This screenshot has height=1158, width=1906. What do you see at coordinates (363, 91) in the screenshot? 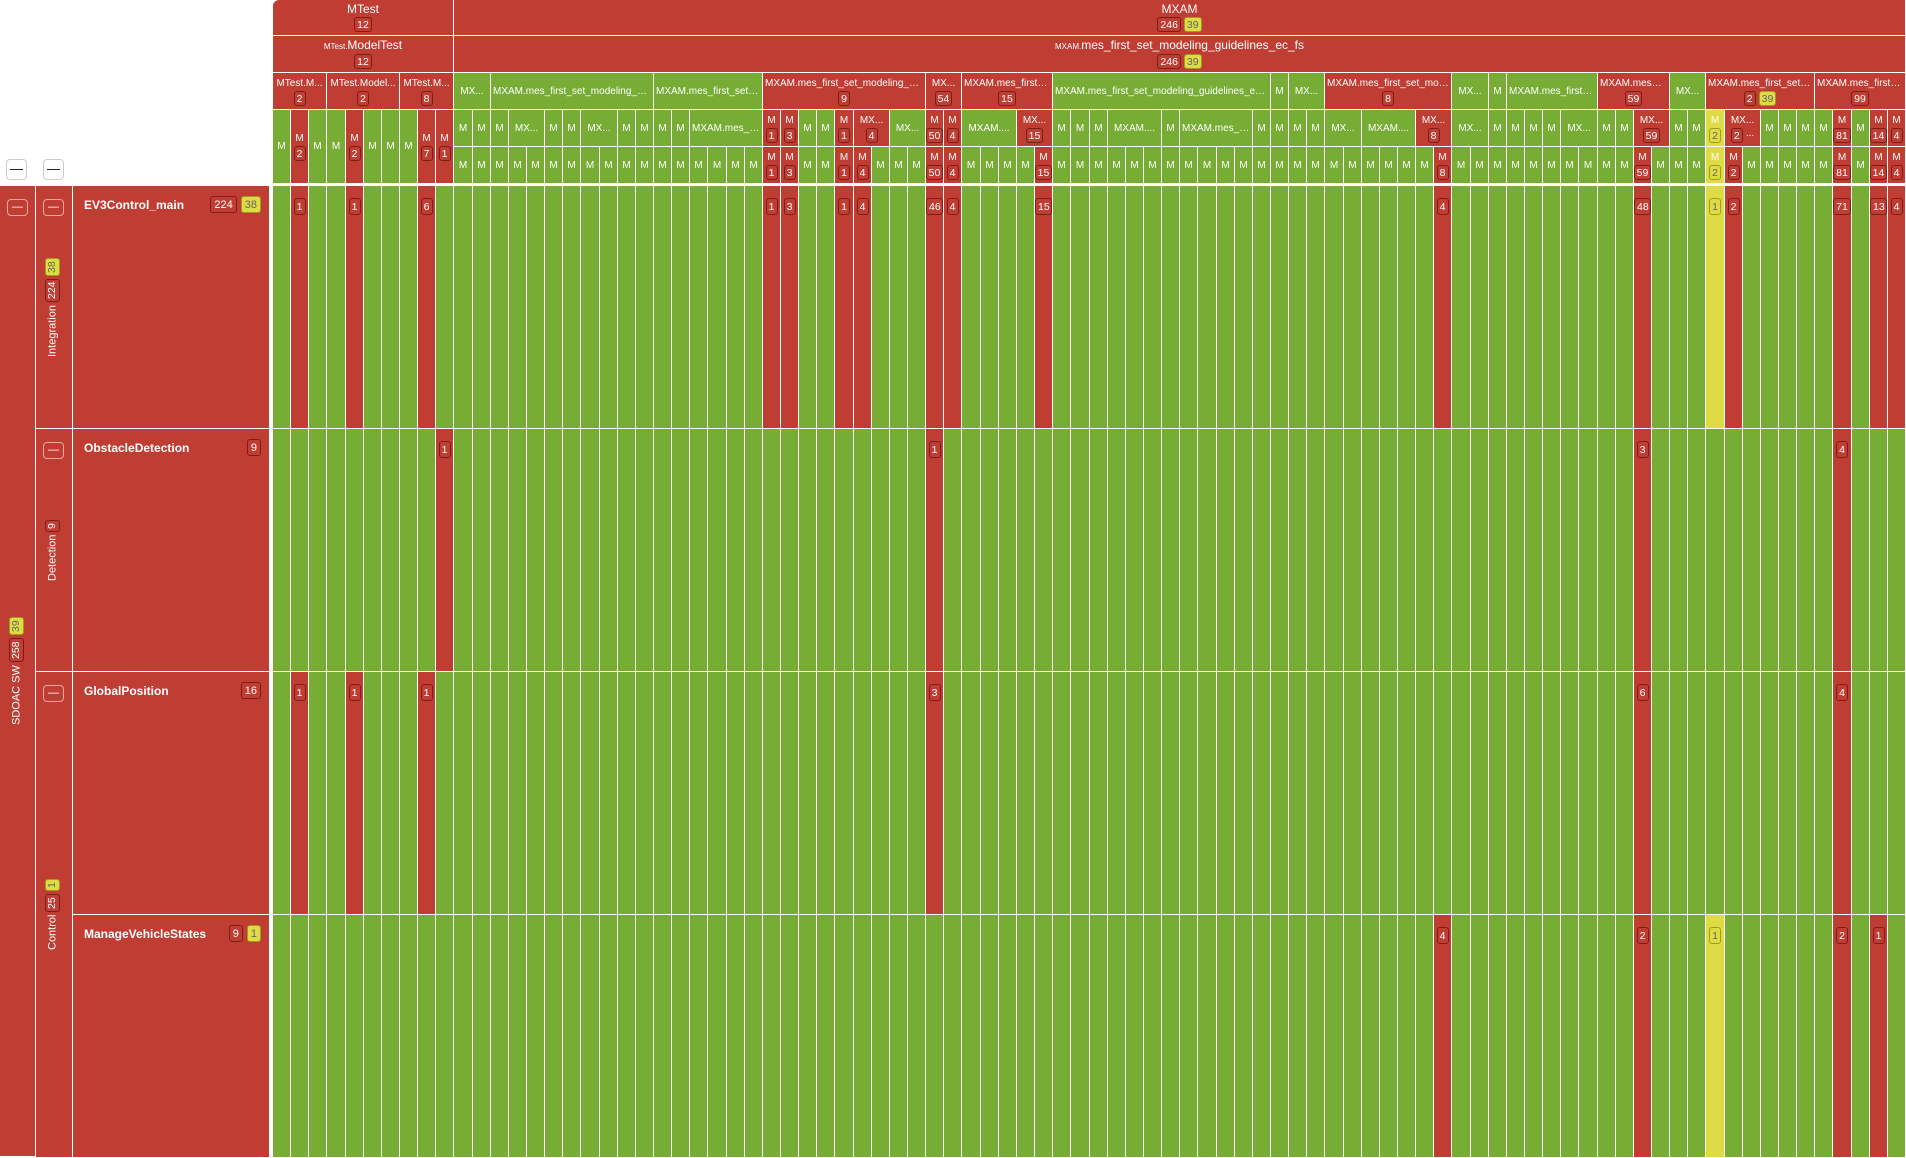
I see `header-group: MTest.Model... 2` at bounding box center [363, 91].